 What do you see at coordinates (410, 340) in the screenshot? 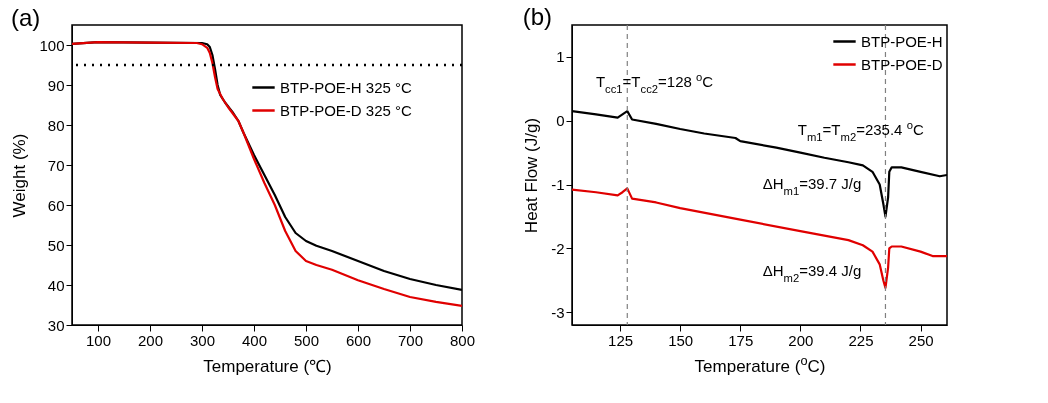
I see `x-tick-label: 700` at bounding box center [410, 340].